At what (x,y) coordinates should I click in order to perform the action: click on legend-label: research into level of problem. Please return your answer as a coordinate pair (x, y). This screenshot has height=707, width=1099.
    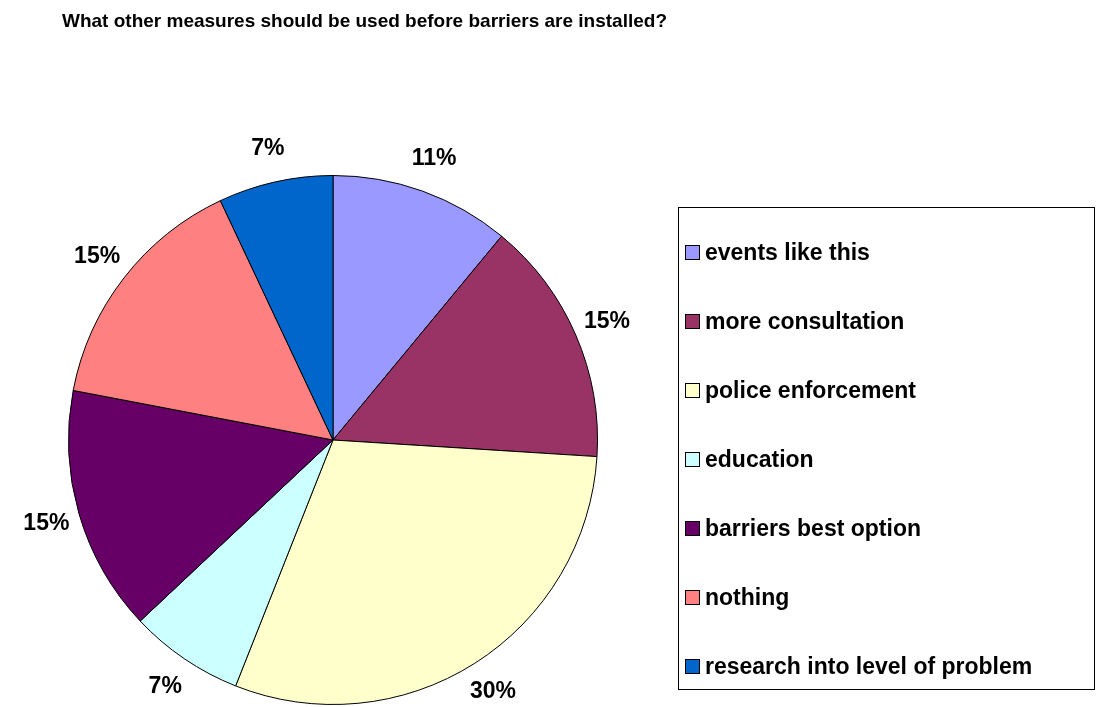
    Looking at the image, I should click on (869, 666).